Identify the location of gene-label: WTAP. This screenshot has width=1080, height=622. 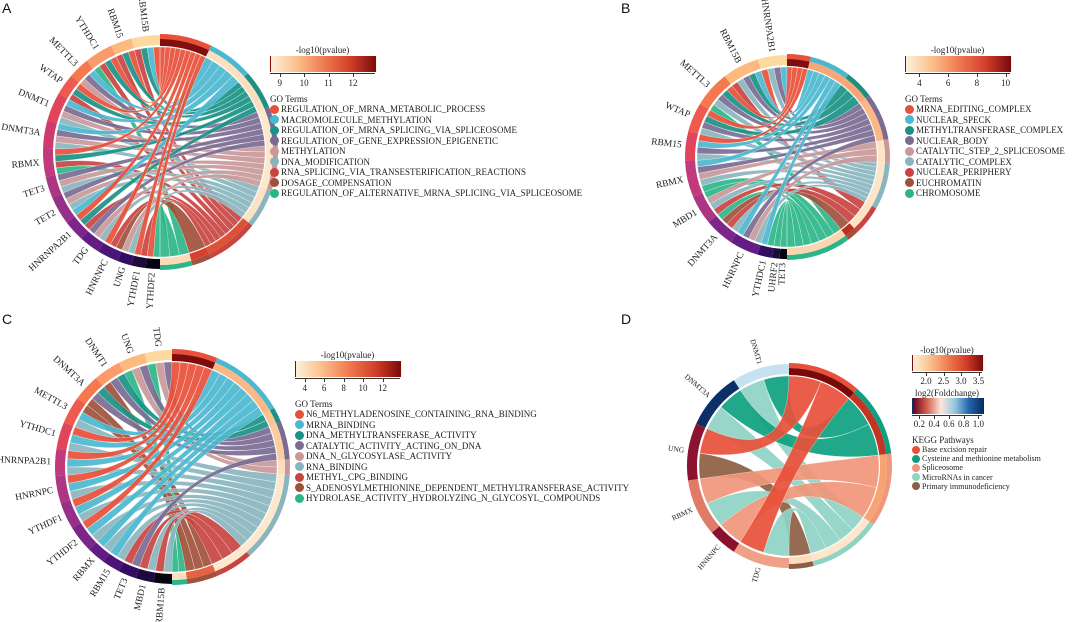
(50, 74).